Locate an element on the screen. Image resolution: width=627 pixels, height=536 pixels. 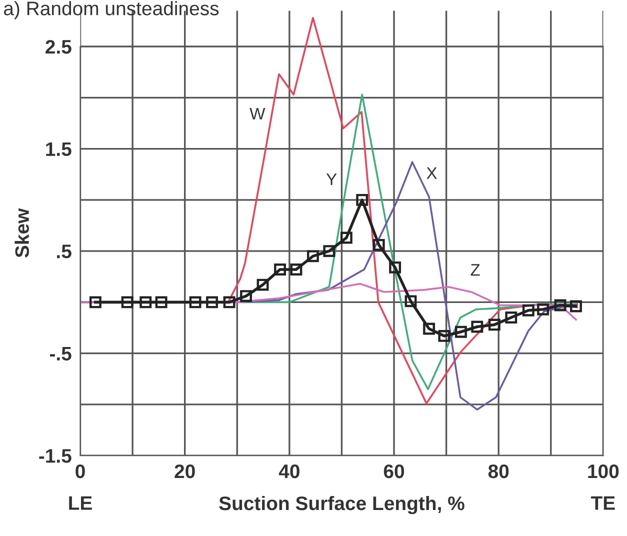
y-tick-label: 2.5 is located at coordinates (59, 47).